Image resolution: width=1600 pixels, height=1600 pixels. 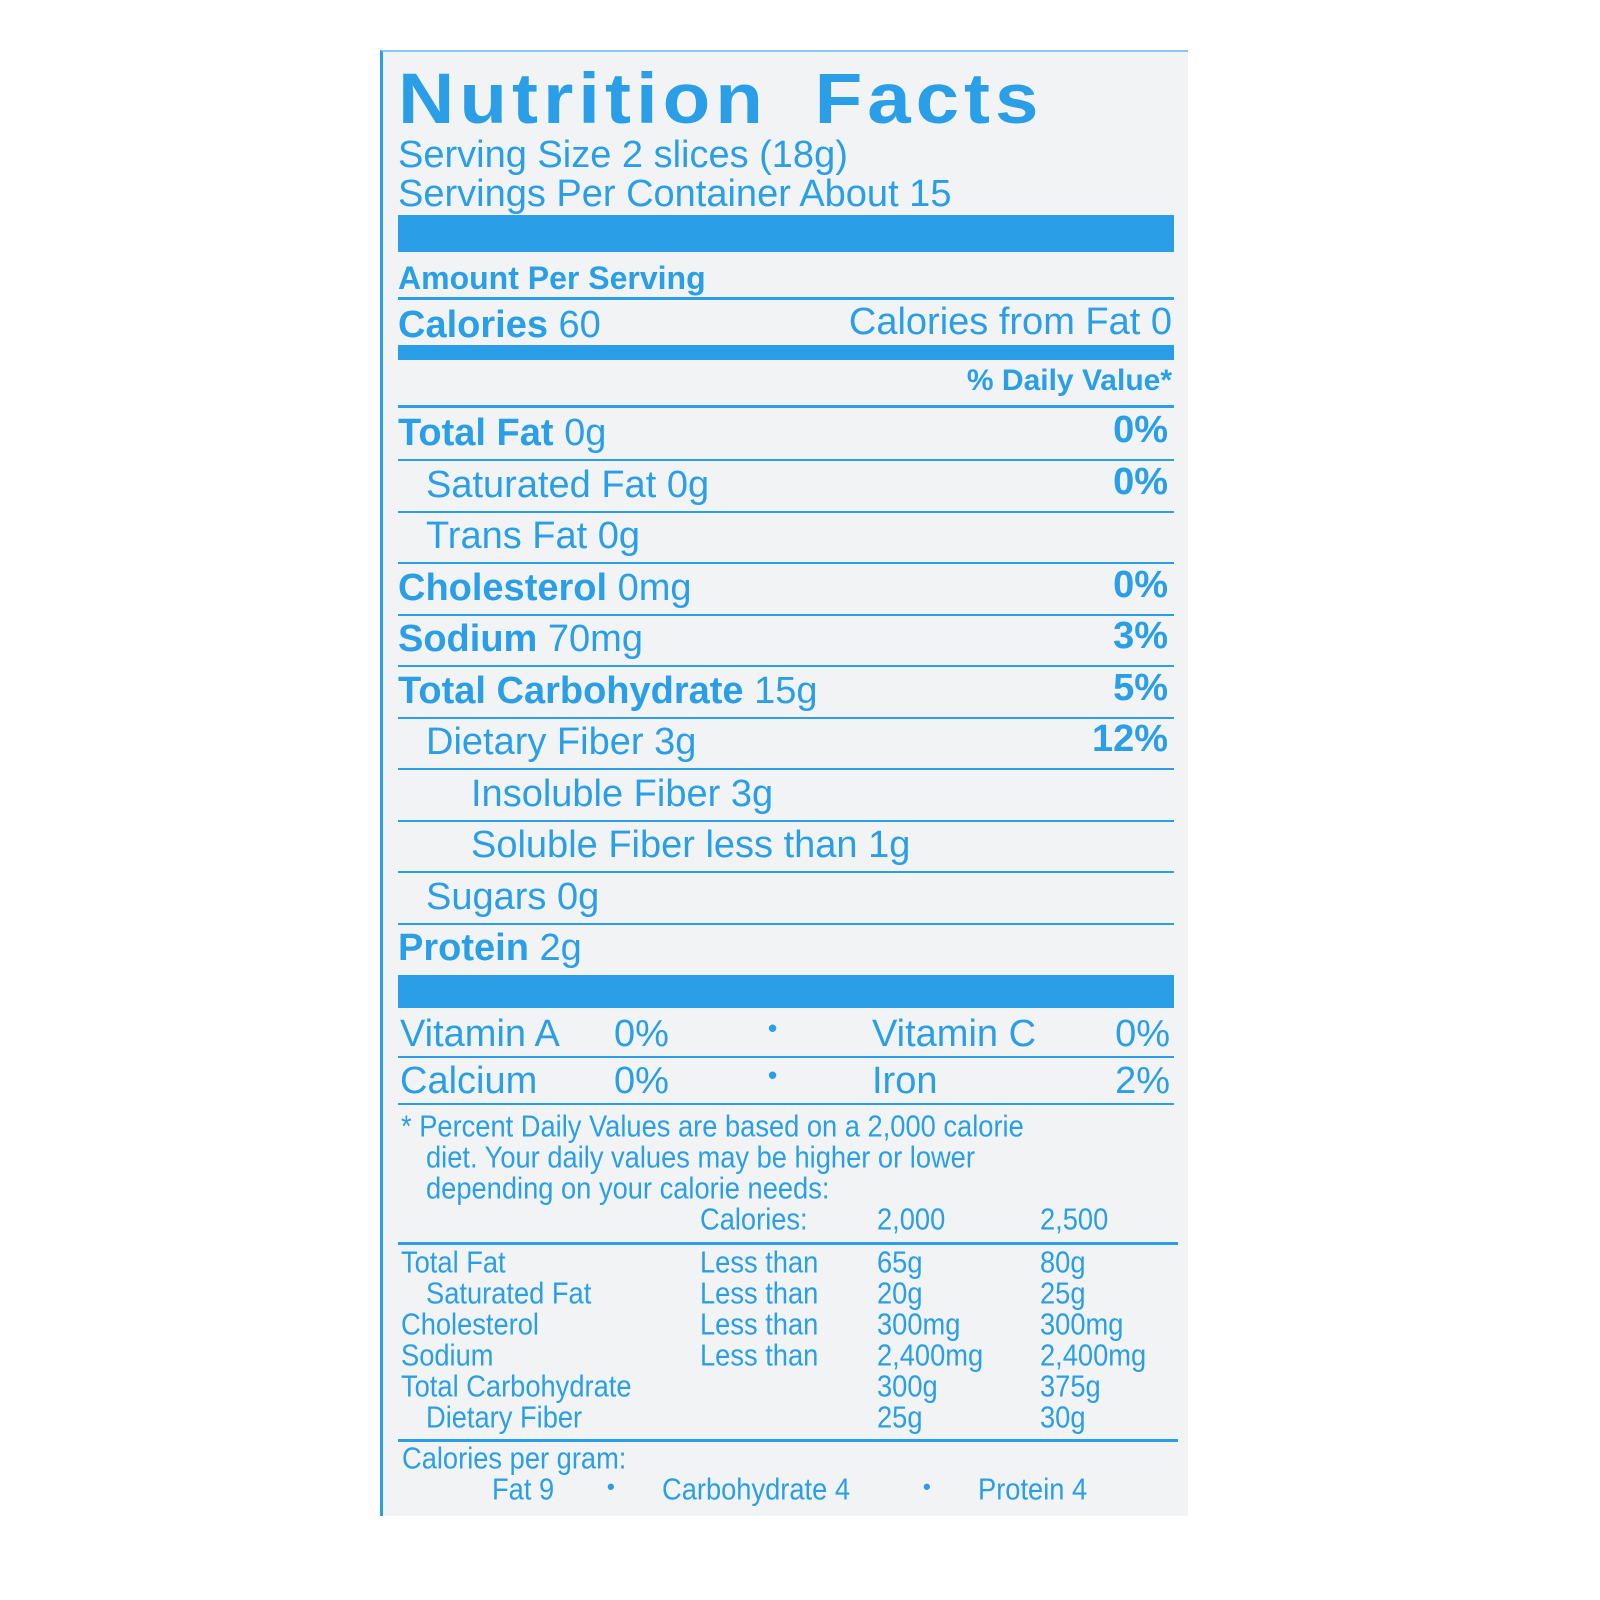 I want to click on nutrient-row: Sodium 70mg, so click(x=520, y=639).